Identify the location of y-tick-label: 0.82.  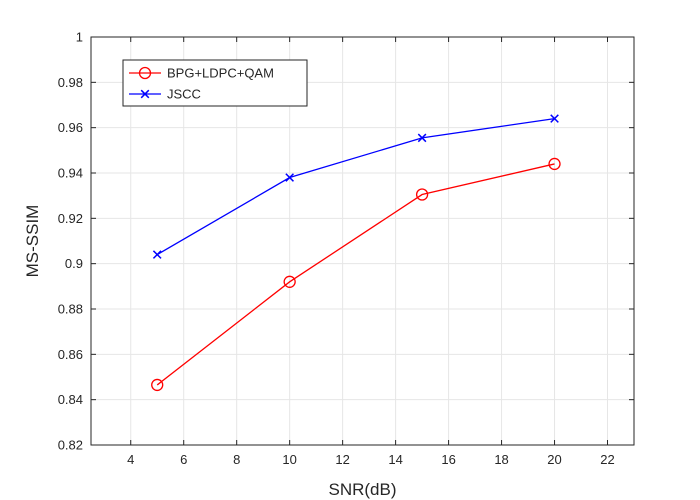
(70, 445).